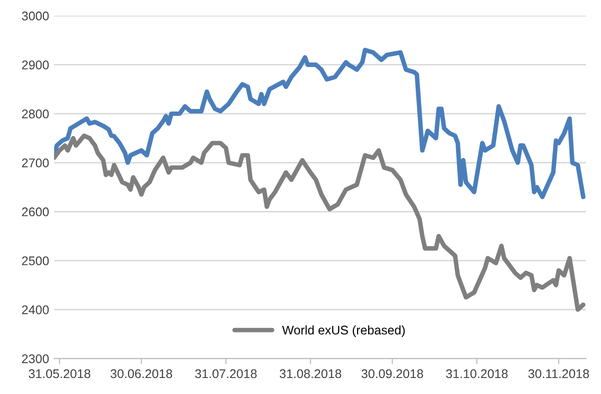 The image size is (601, 394). Describe the element at coordinates (311, 373) in the screenshot. I see `x-tick-label: 31.08.2018` at that location.